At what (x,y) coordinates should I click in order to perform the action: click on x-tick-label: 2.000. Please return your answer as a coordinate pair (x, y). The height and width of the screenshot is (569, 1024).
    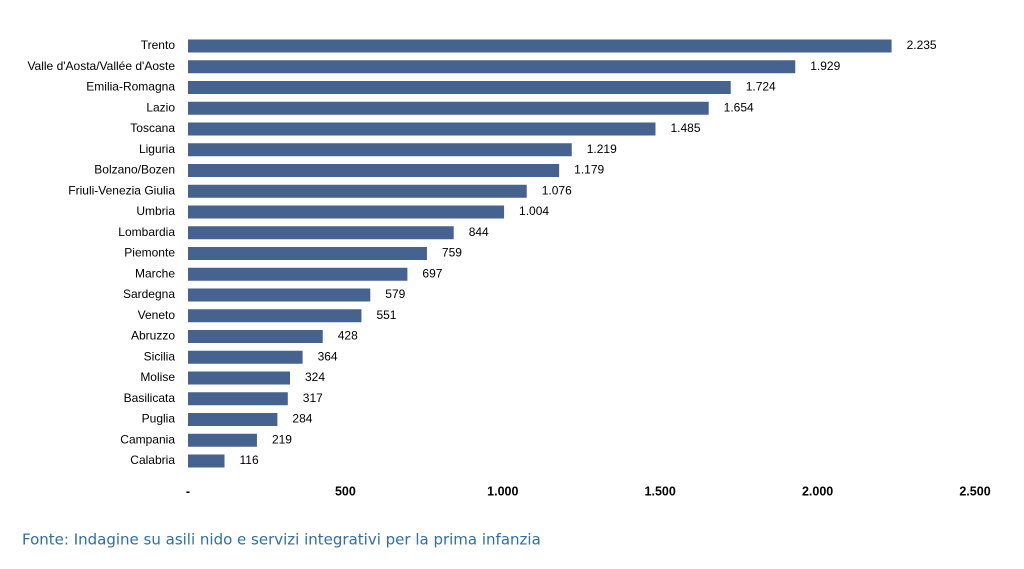
    Looking at the image, I should click on (817, 491).